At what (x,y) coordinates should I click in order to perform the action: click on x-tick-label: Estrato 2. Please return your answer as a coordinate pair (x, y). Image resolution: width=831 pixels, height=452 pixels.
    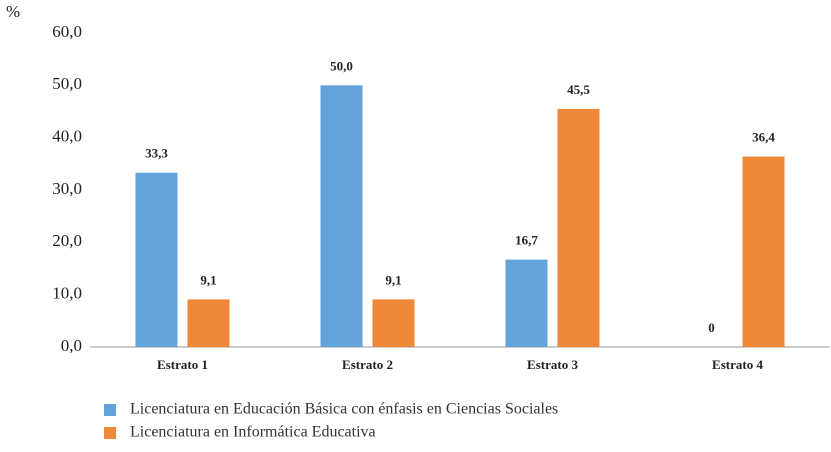
    Looking at the image, I should click on (367, 364).